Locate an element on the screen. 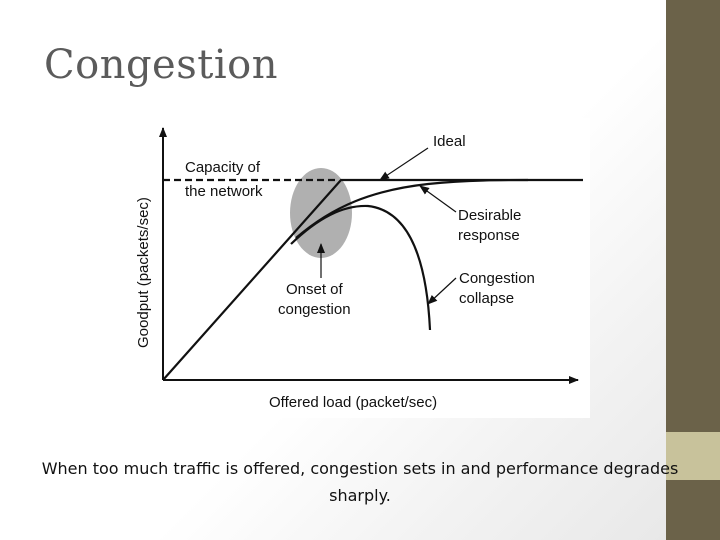 The image size is (720, 540). y-axis-label: Goodput (packets/sec) is located at coordinates (143, 272).